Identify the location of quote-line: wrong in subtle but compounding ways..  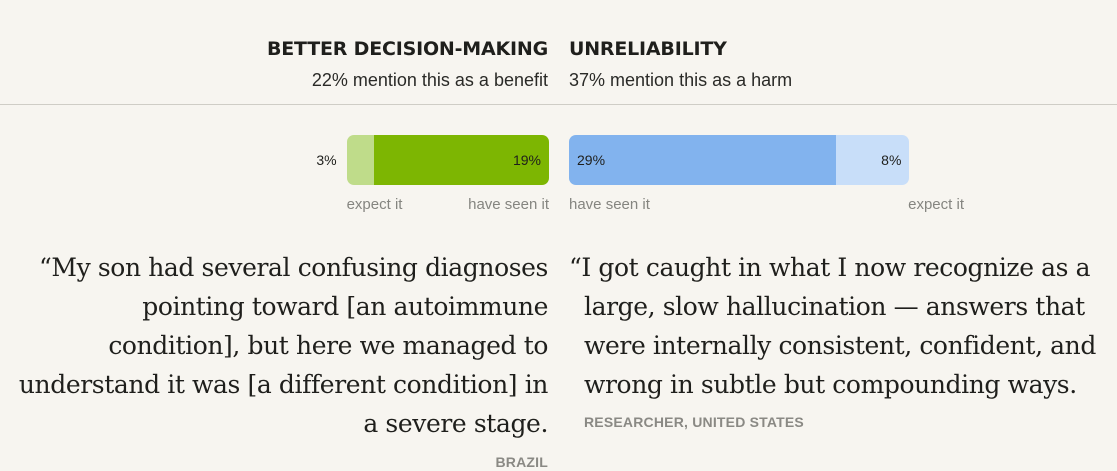
(830, 384).